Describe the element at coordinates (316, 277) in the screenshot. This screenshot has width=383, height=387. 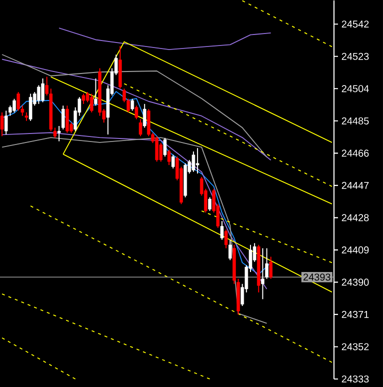
I see `ref-line-label: 24393` at that location.